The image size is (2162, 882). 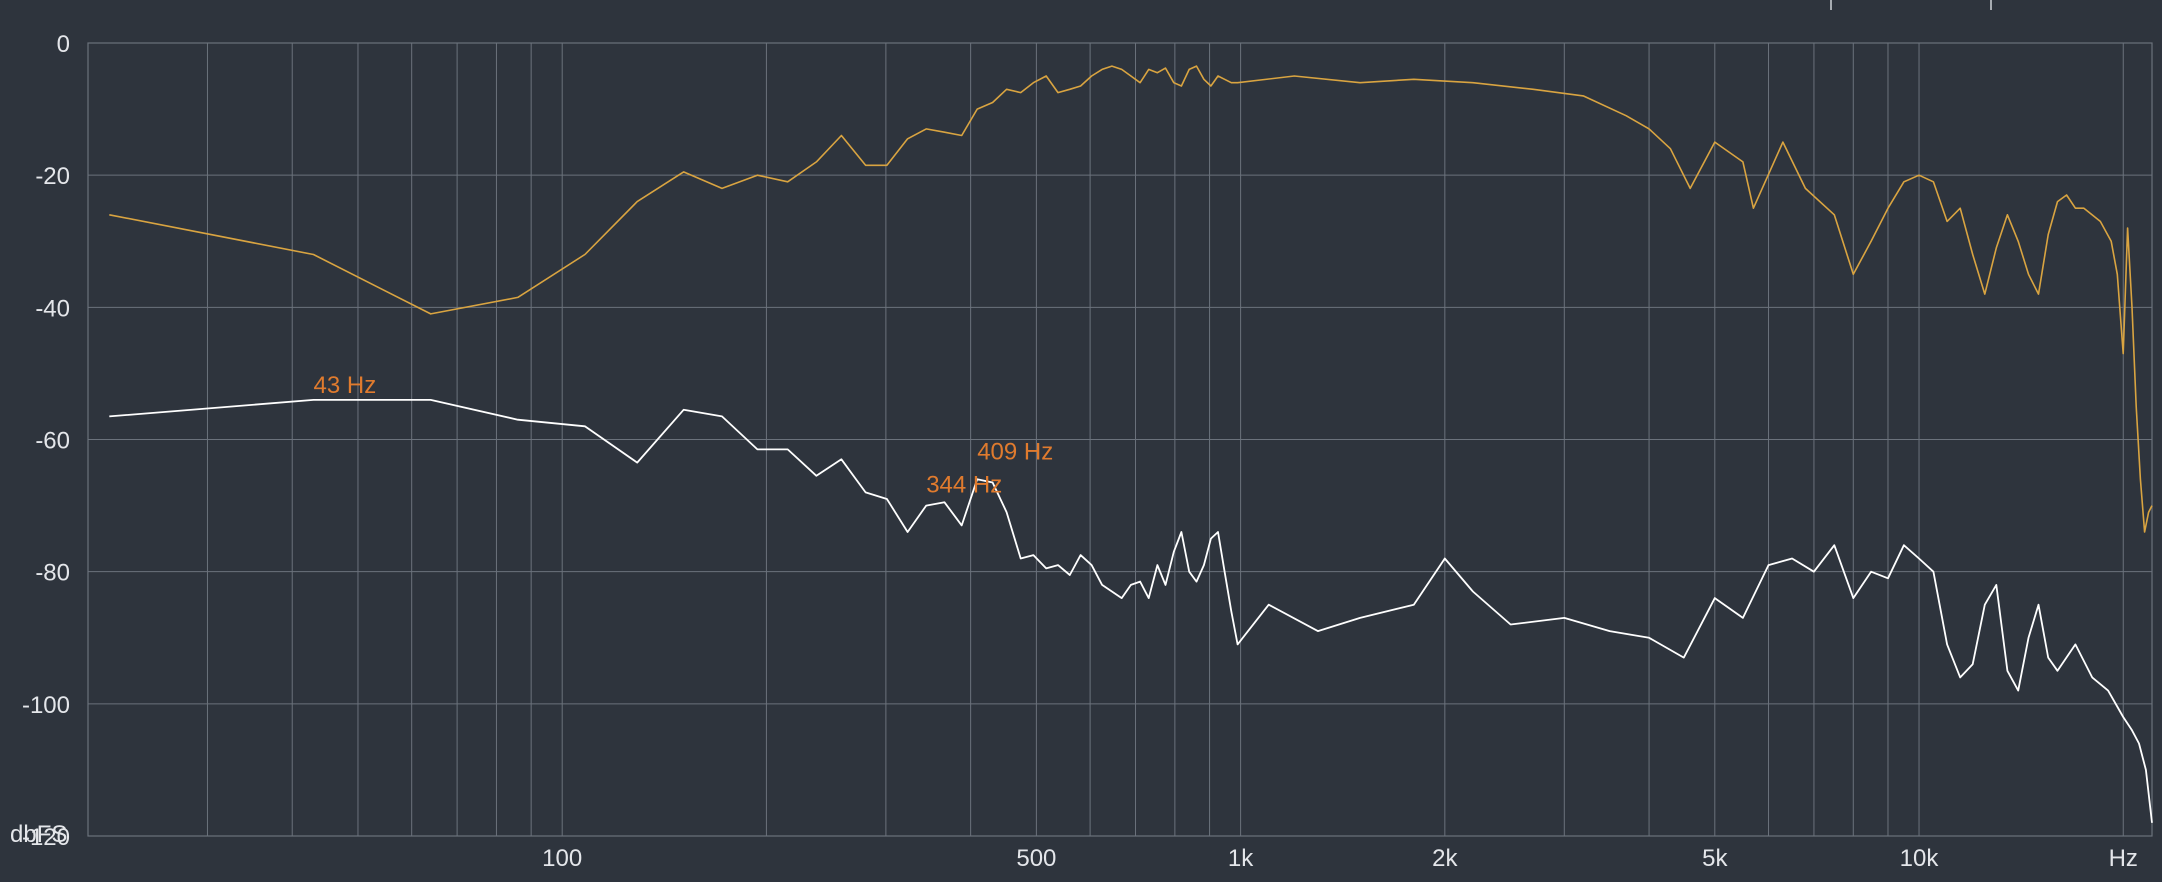 I want to click on peak-annotation: 409 Hz, so click(x=1015, y=451).